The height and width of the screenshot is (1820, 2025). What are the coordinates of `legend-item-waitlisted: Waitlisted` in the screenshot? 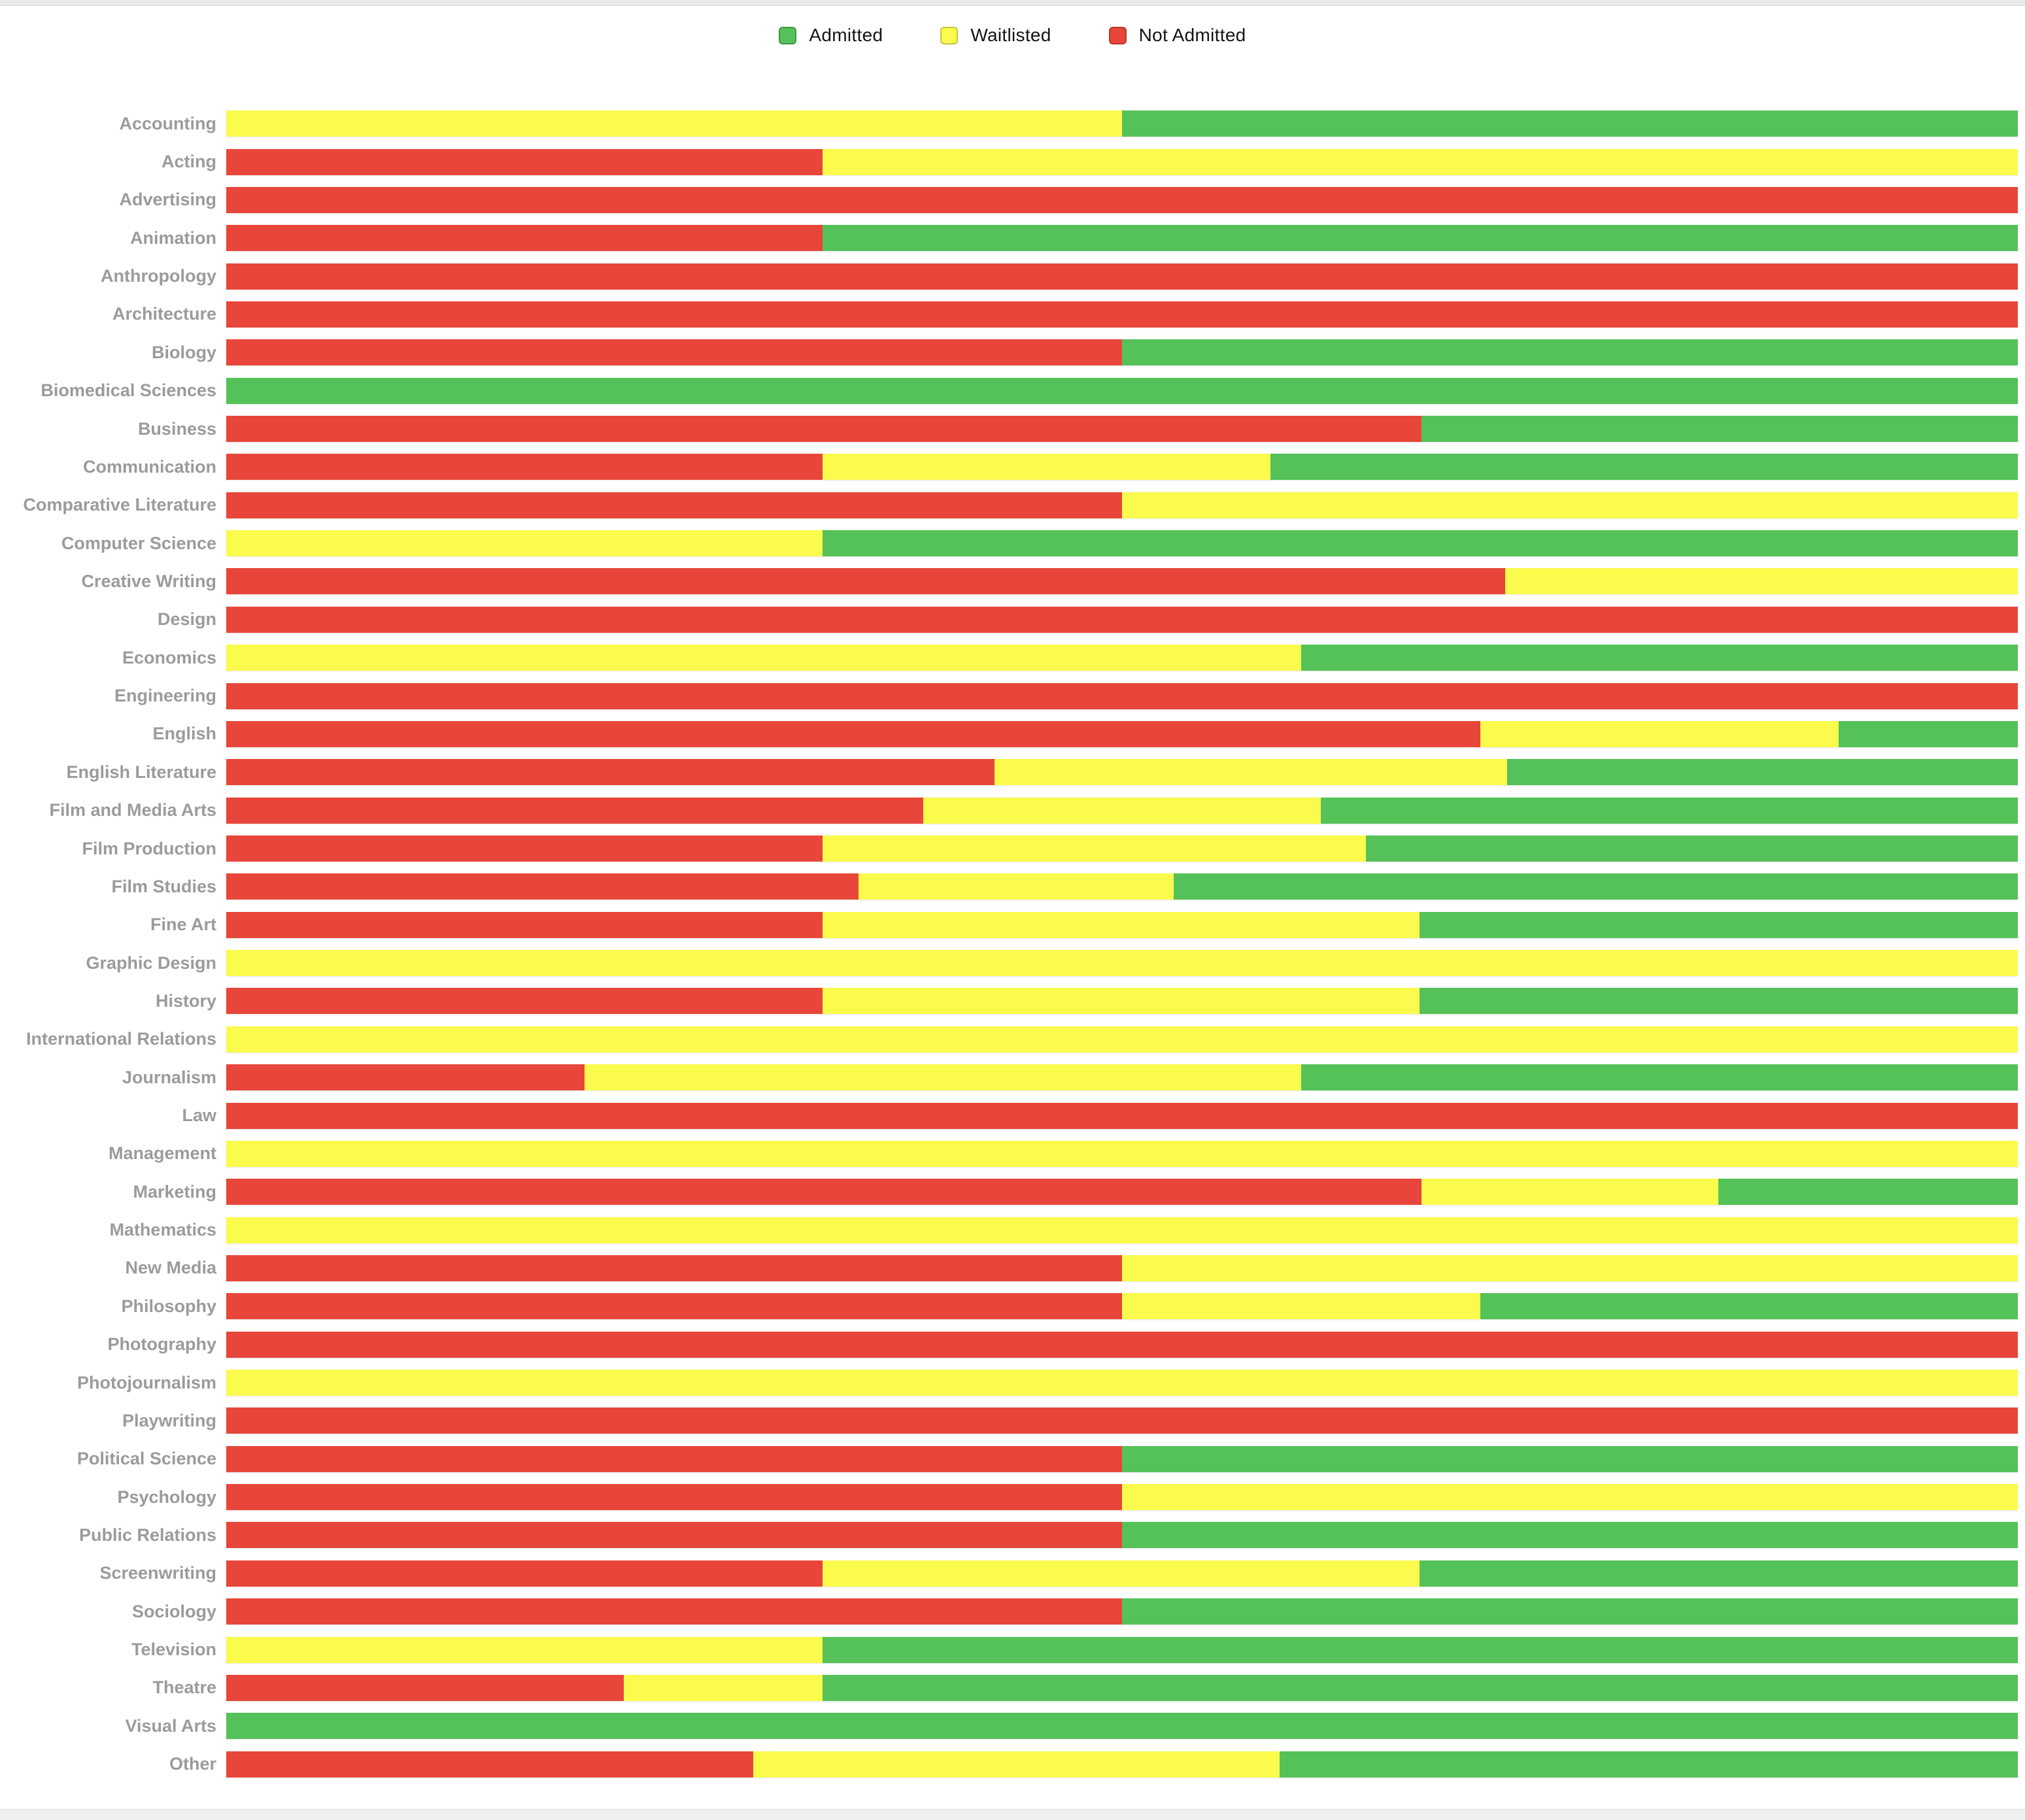 It's located at (995, 35).